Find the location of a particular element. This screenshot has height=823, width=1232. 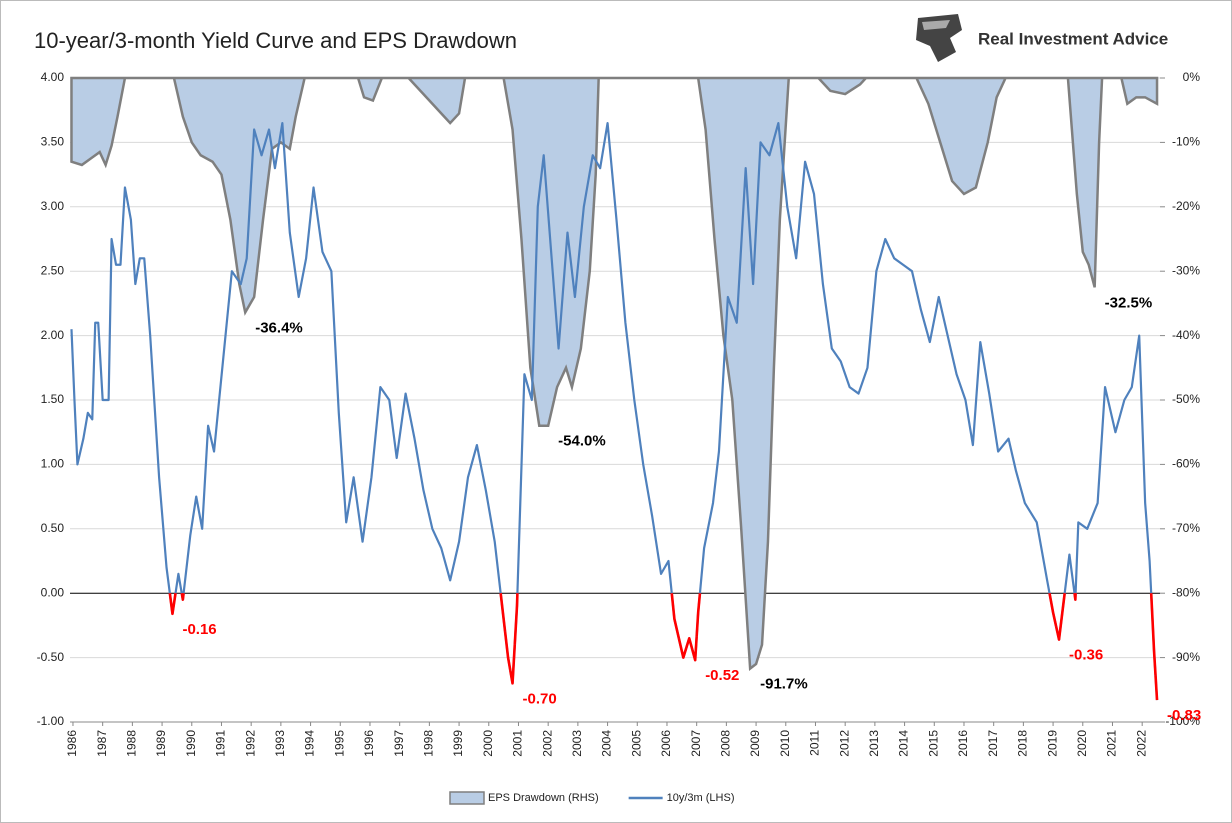

y2-tick-label: -20% is located at coordinates (1186, 206).